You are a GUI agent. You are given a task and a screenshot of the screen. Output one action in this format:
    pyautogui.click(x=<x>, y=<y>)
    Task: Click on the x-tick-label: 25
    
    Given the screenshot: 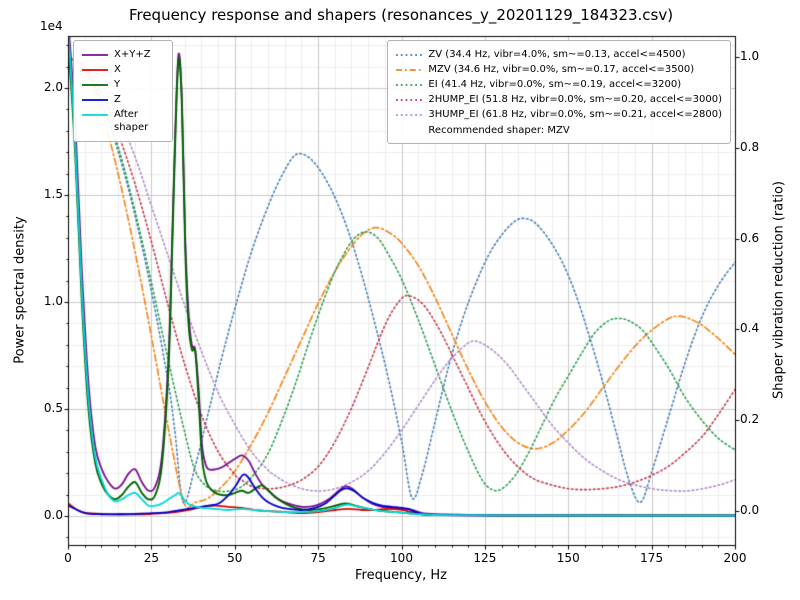 What is the action you would take?
    pyautogui.click(x=151, y=558)
    